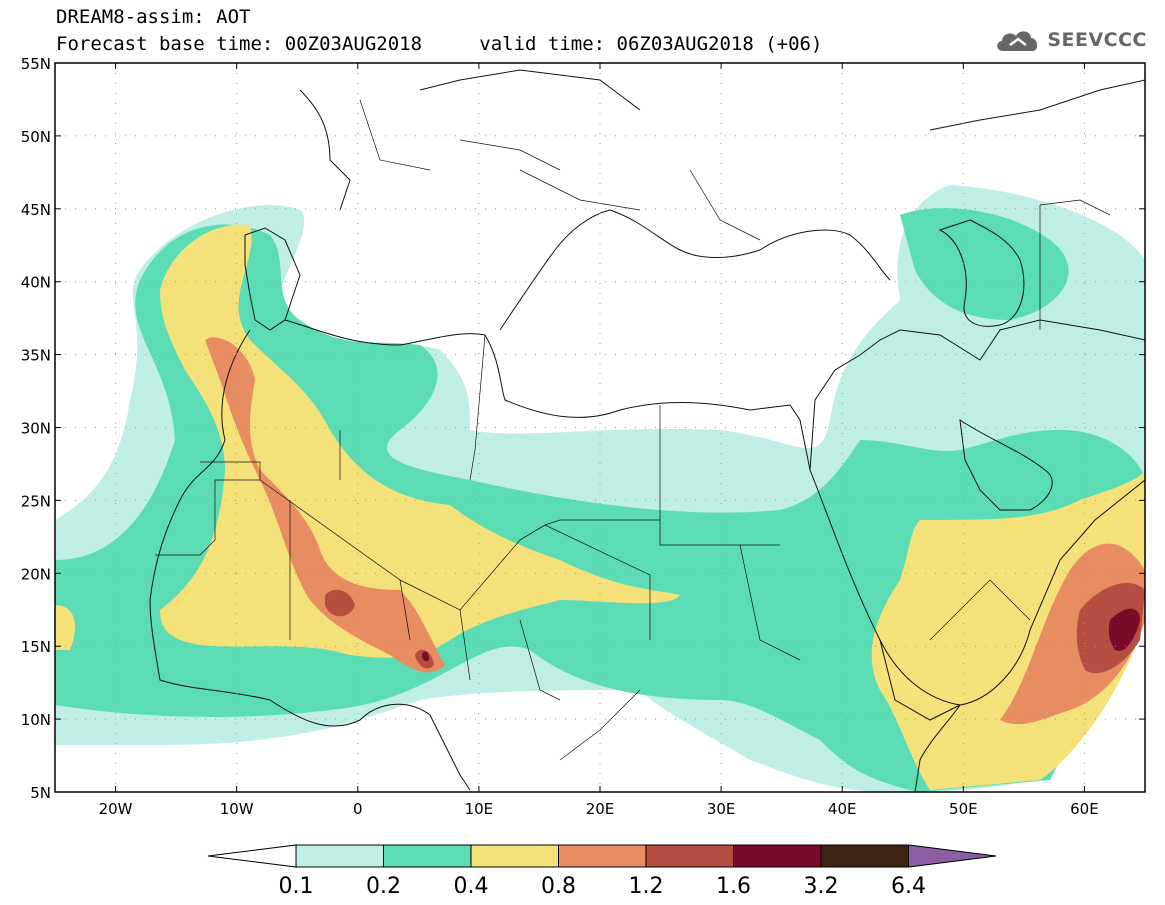  Describe the element at coordinates (646, 886) in the screenshot. I see `colorbar-tick-label: 1.2` at that location.